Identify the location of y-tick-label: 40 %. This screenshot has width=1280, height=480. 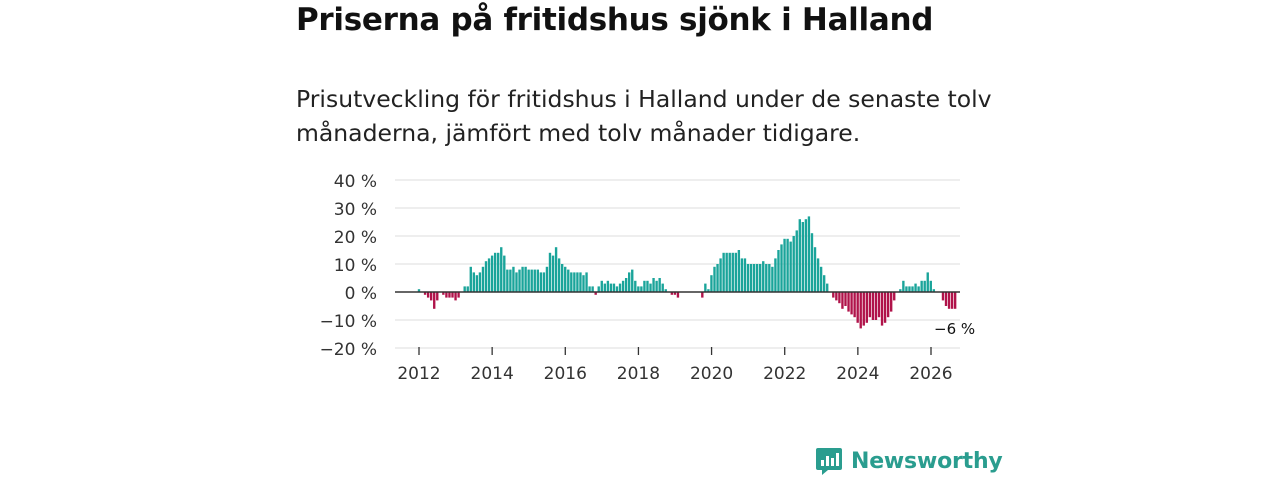
(355, 182).